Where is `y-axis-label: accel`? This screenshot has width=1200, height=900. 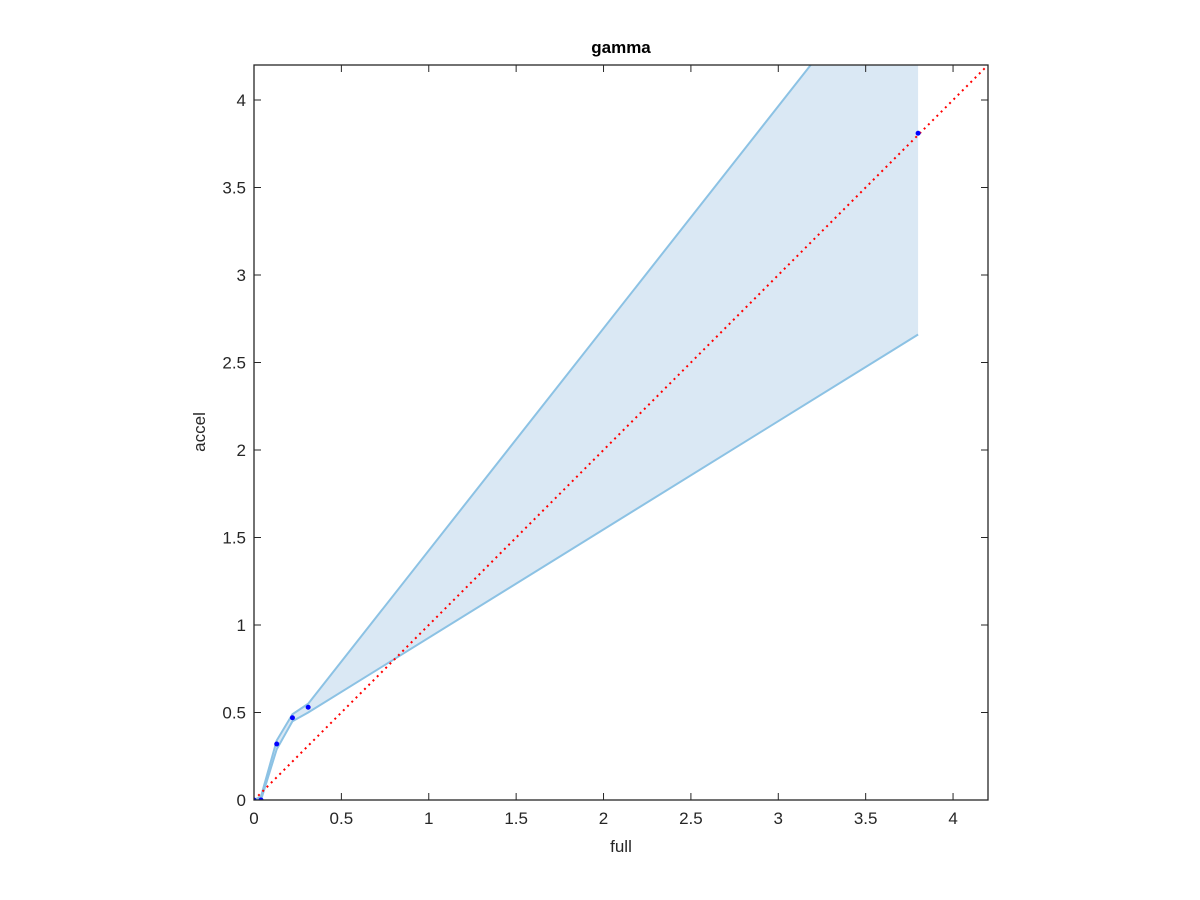 y-axis-label: accel is located at coordinates (199, 432).